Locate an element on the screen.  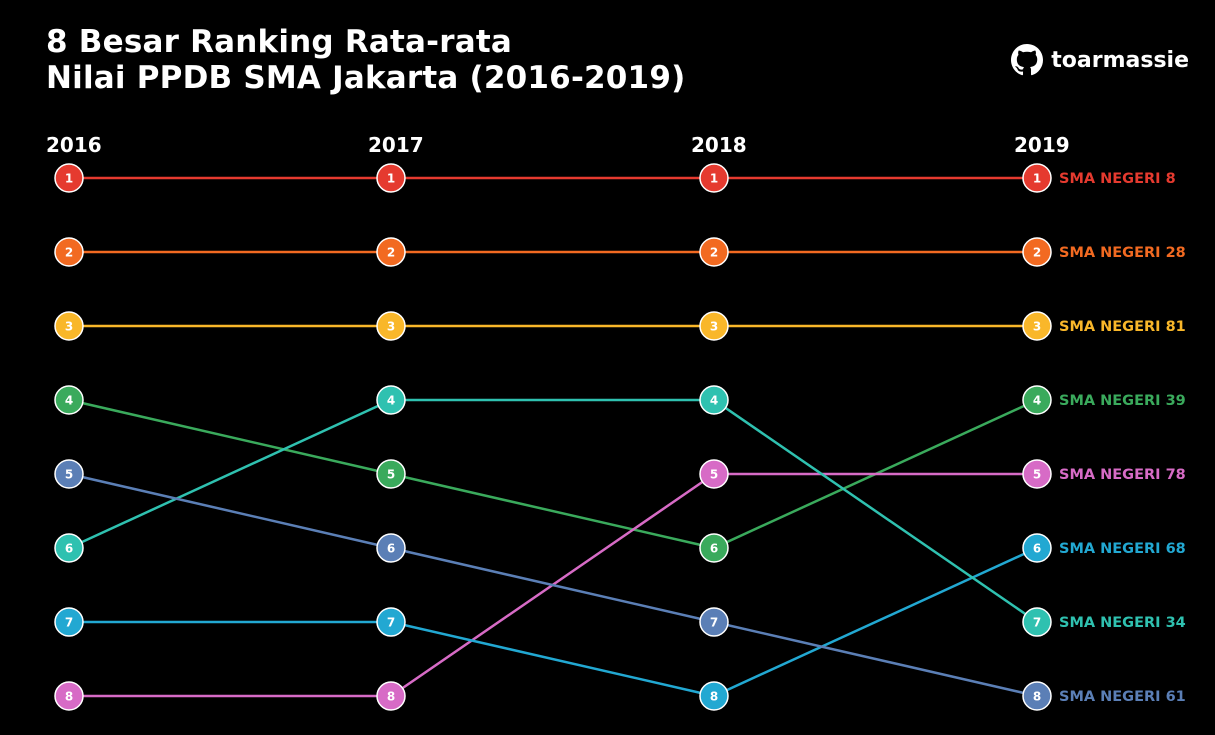
rank-dot-sma-negeri-8-2018: 1 is located at coordinates (714, 178).